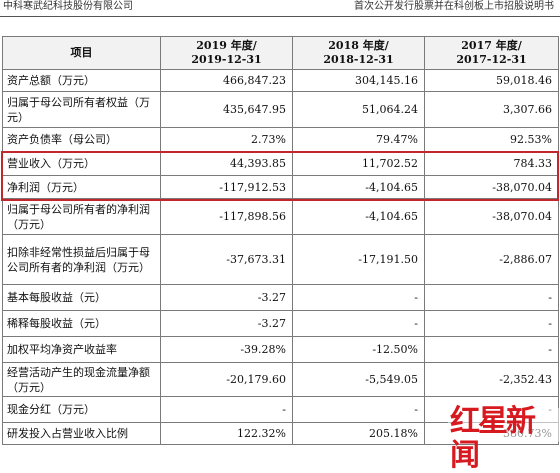  I want to click on cell-2018: 79.47%, so click(358, 139).